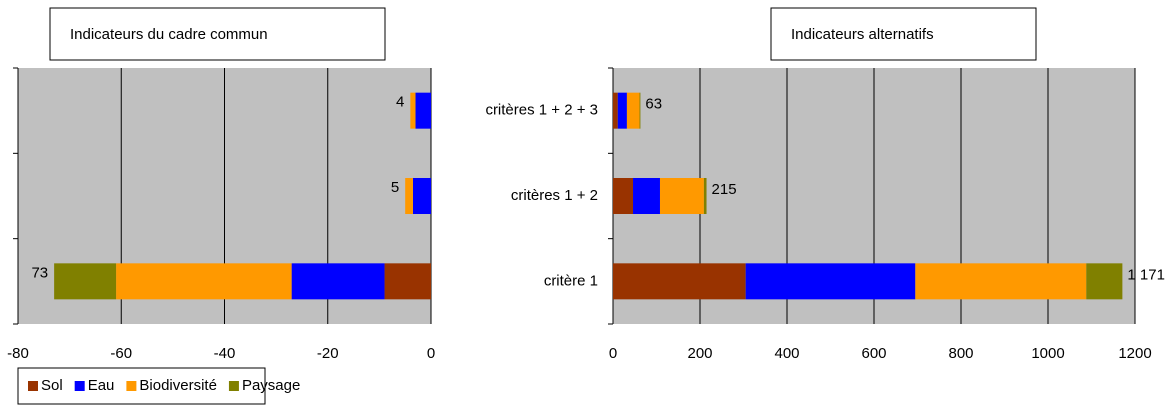  I want to click on legend-label: Biodiversité, so click(178, 385).